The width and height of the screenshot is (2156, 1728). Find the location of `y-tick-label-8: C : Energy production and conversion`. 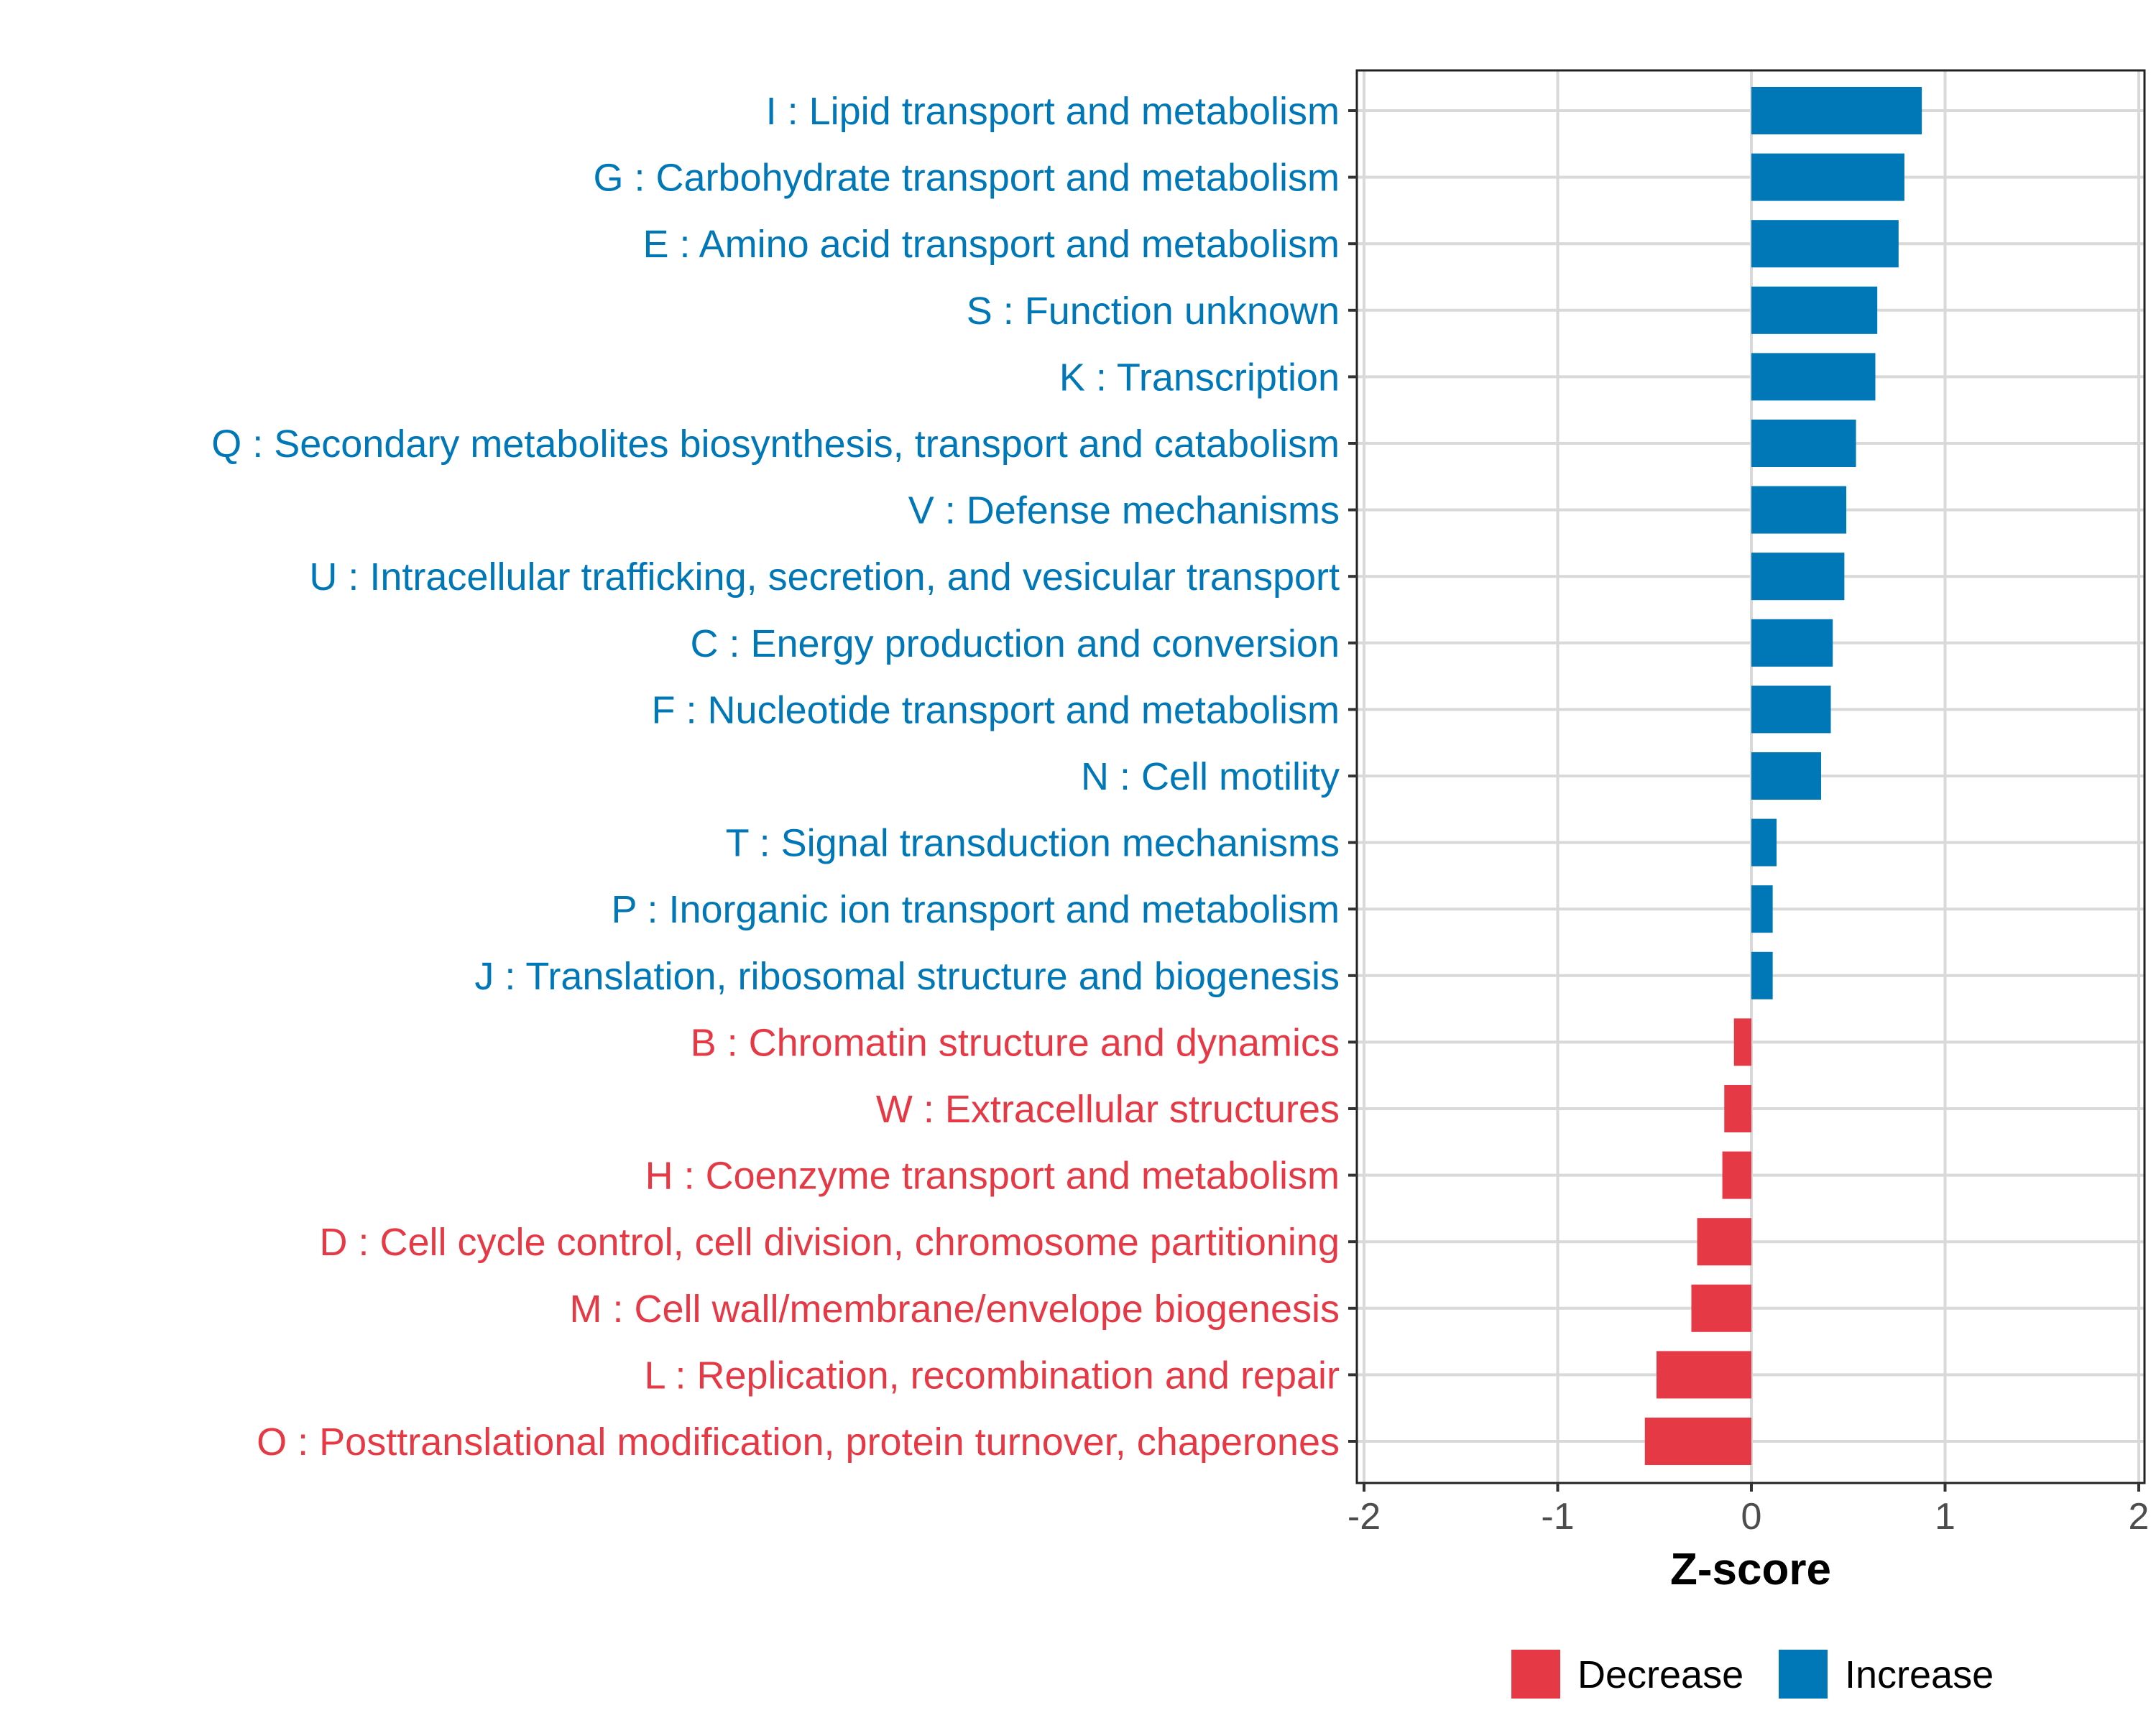

y-tick-label-8: C : Energy production and conversion is located at coordinates (1015, 644).